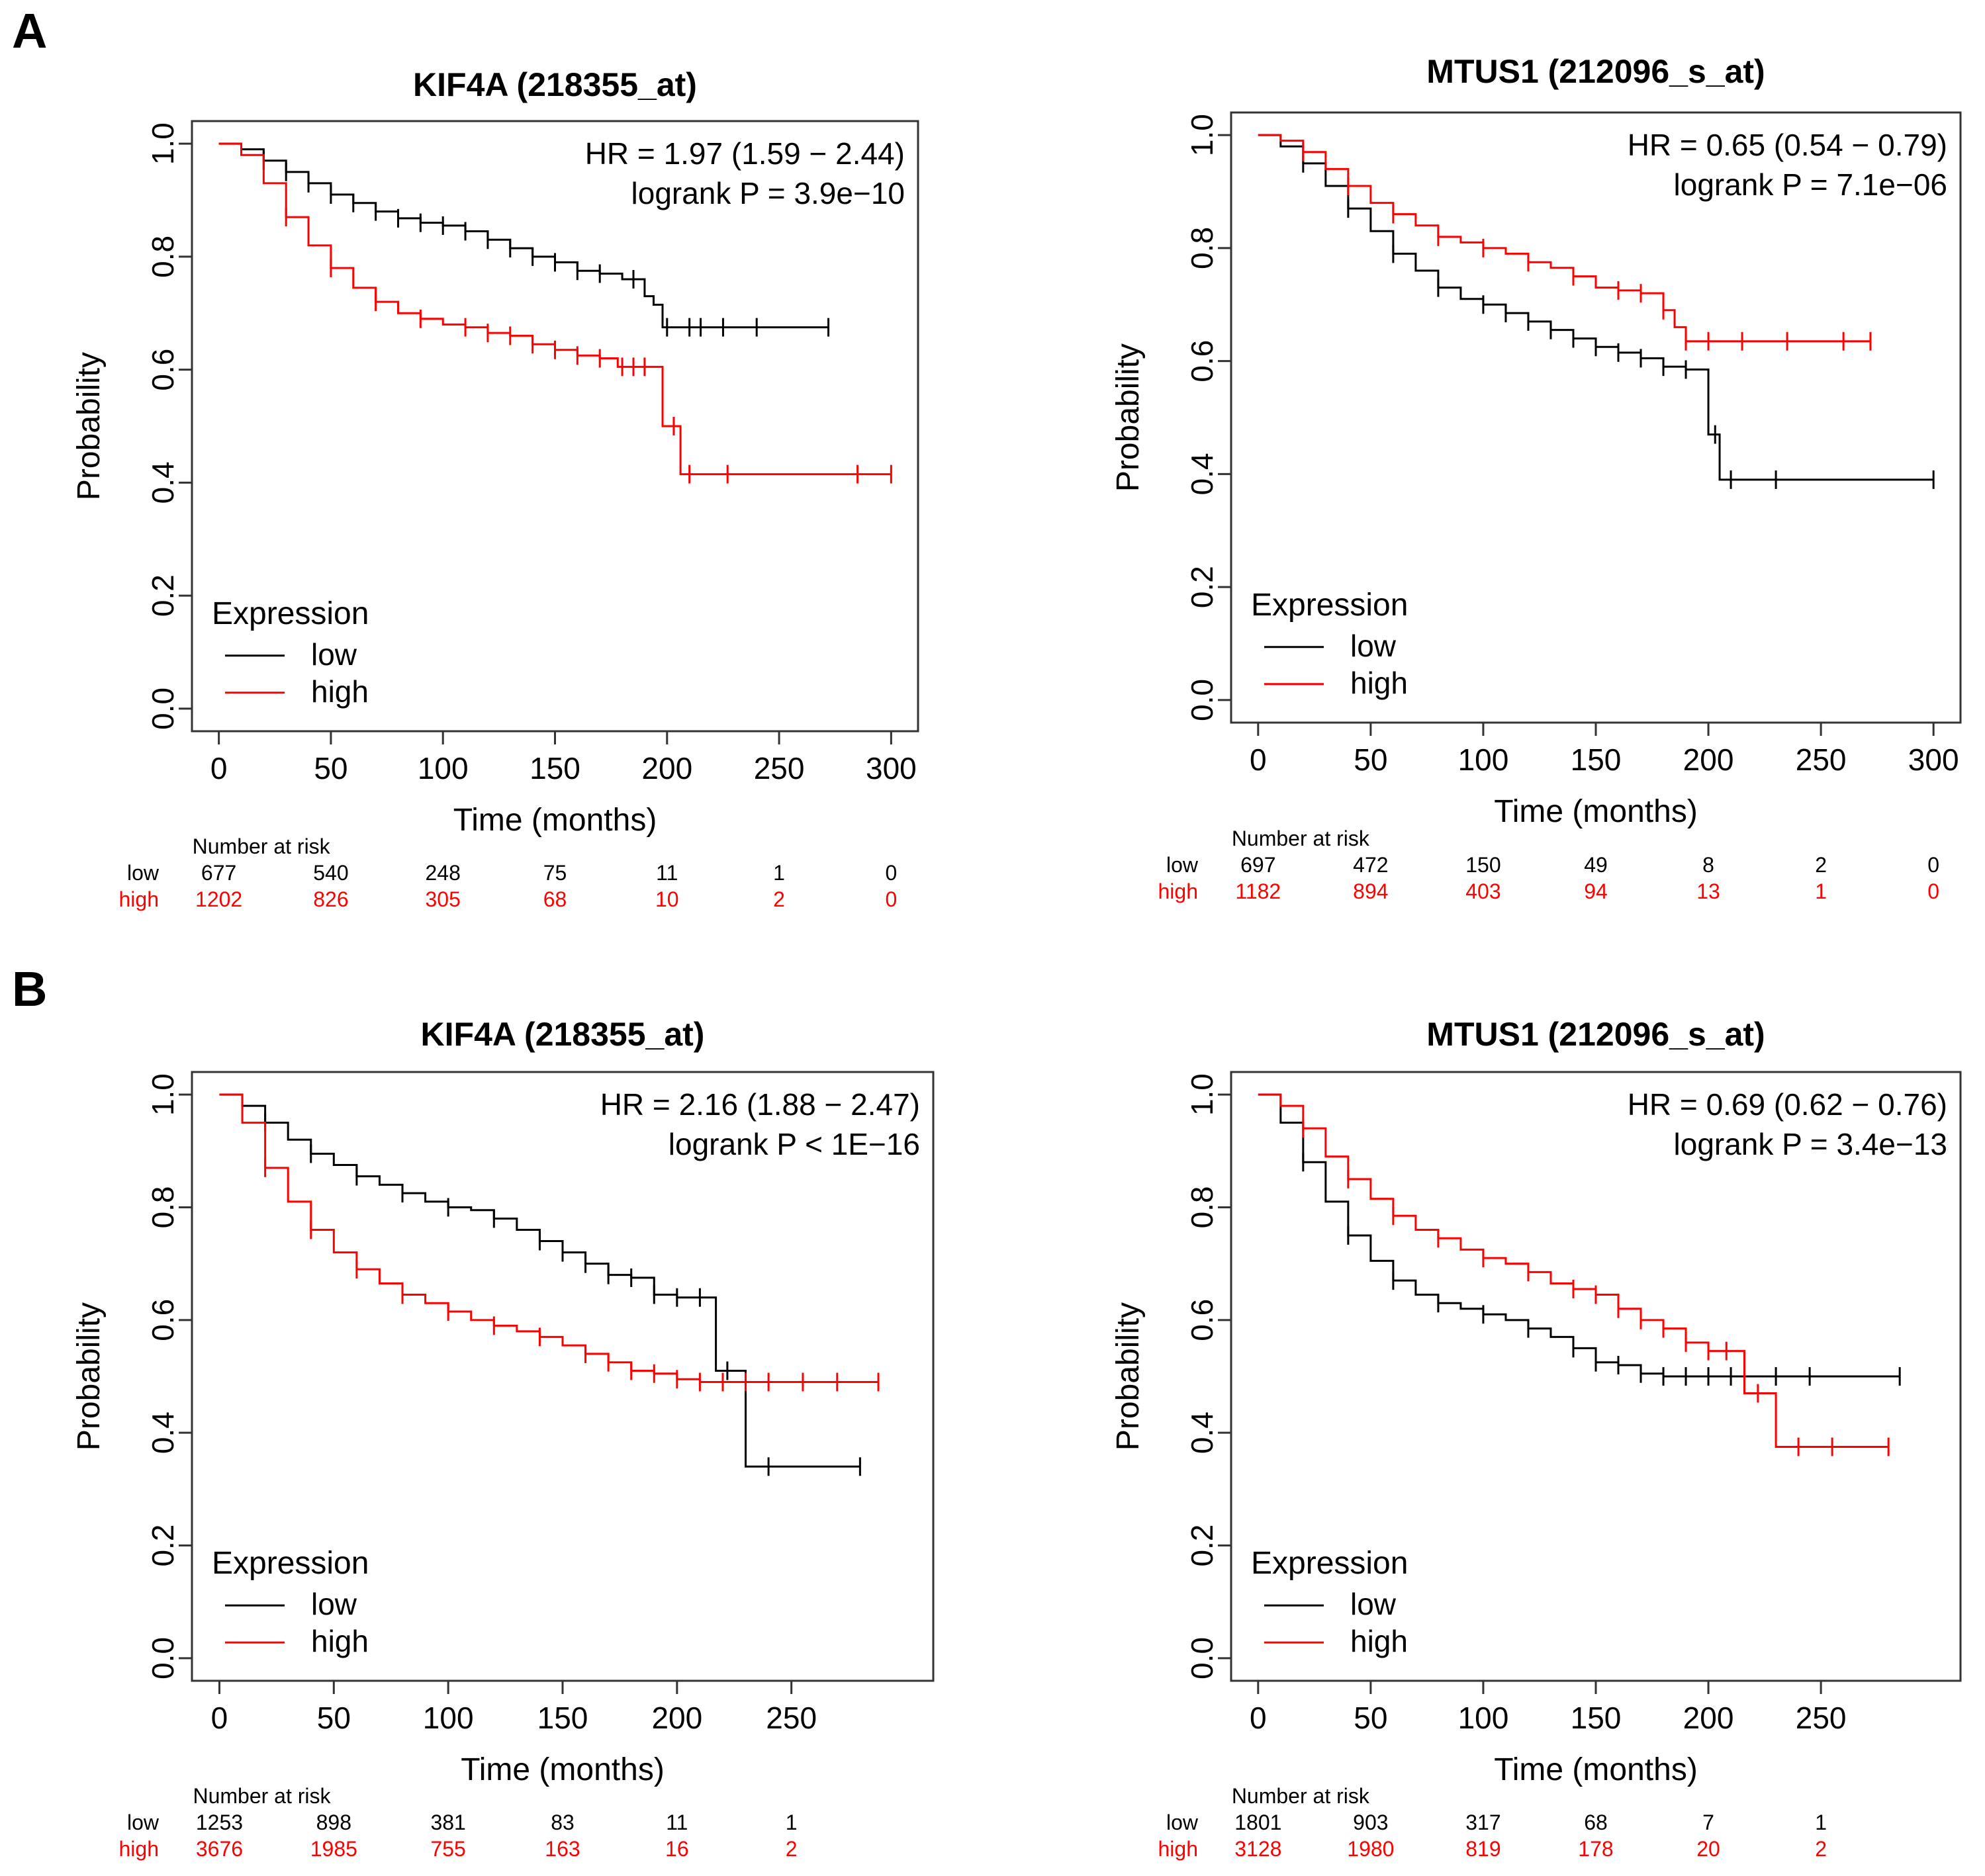  I want to click on series-low, so click(1579, 1239).